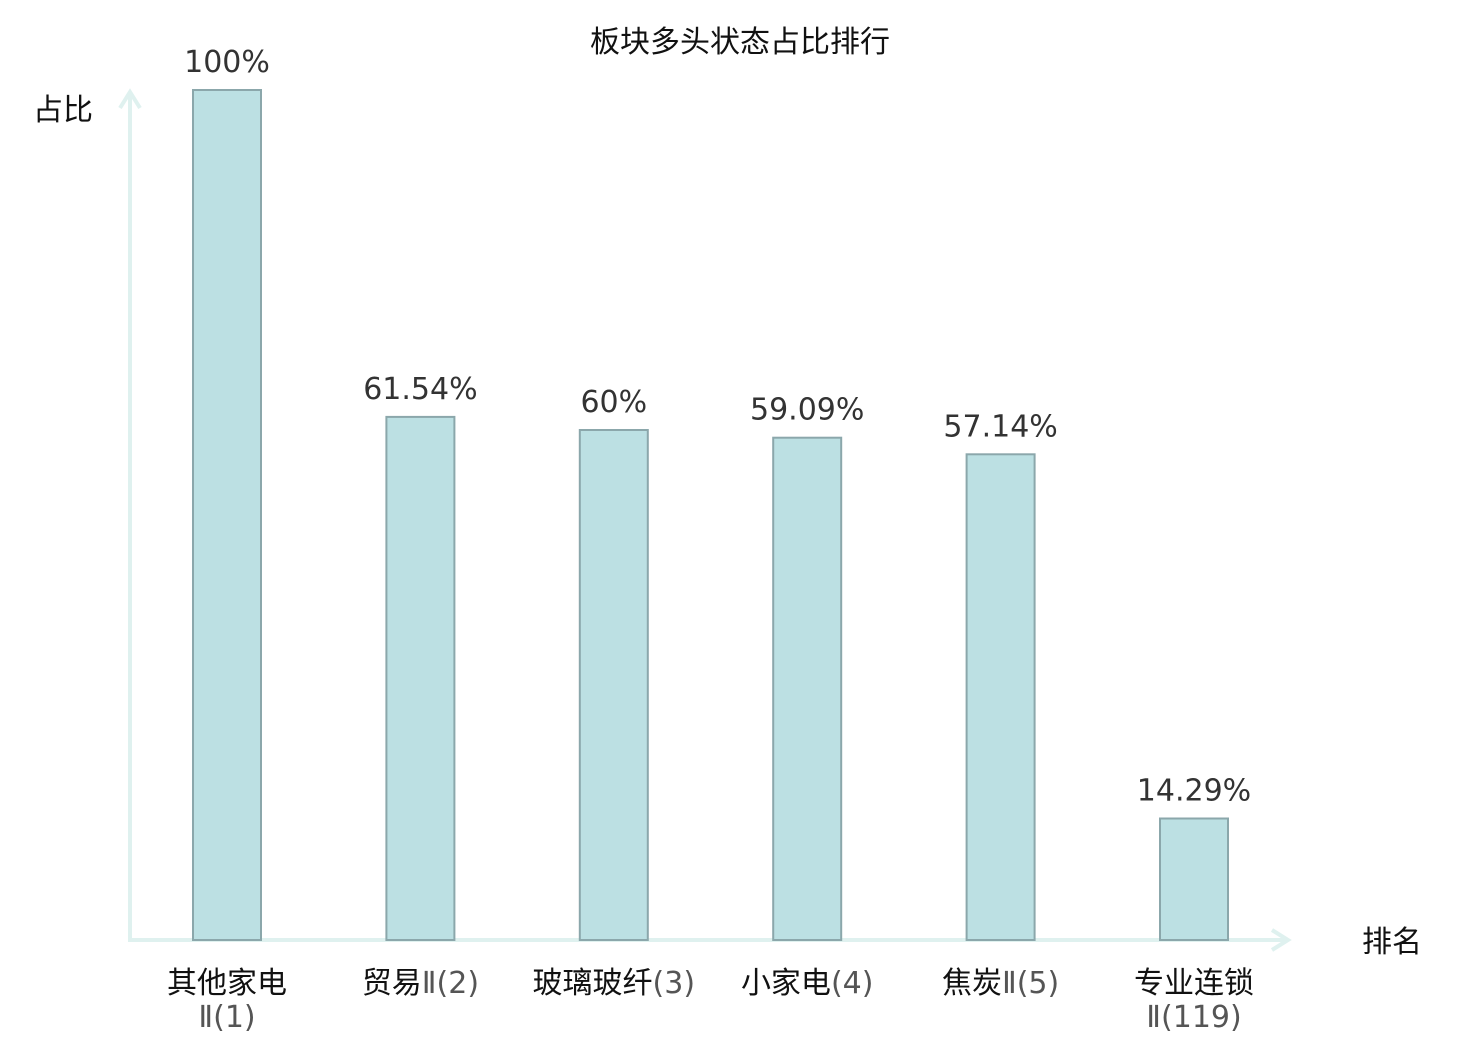  Describe the element at coordinates (227, 62) in the screenshot. I see `value-label-1: 100%` at that location.